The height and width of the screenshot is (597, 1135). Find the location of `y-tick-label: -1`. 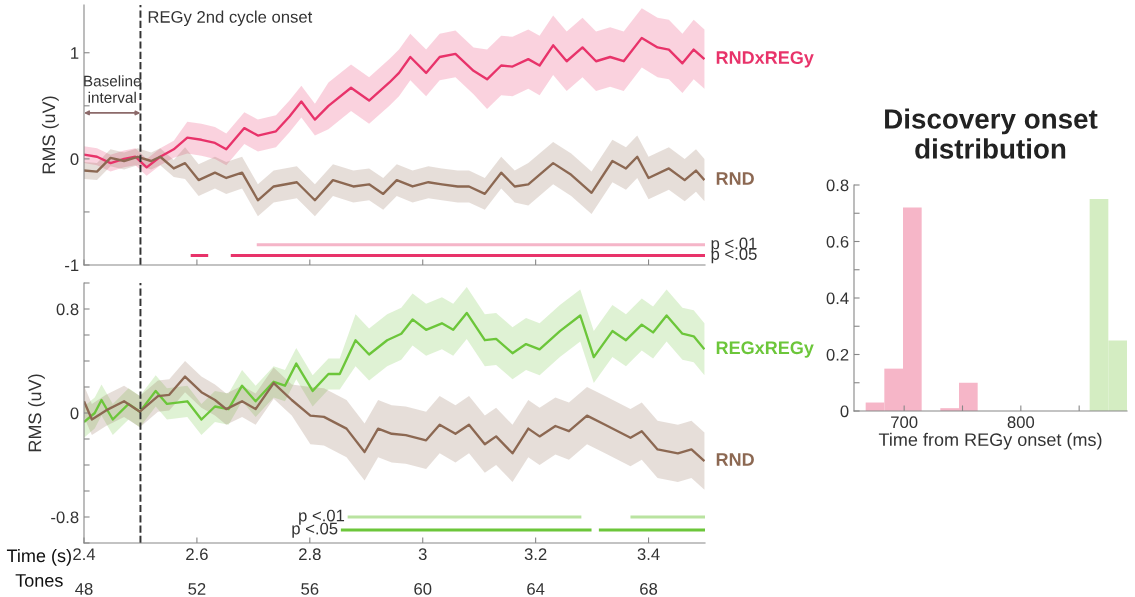

y-tick-label: -1 is located at coordinates (72, 265).